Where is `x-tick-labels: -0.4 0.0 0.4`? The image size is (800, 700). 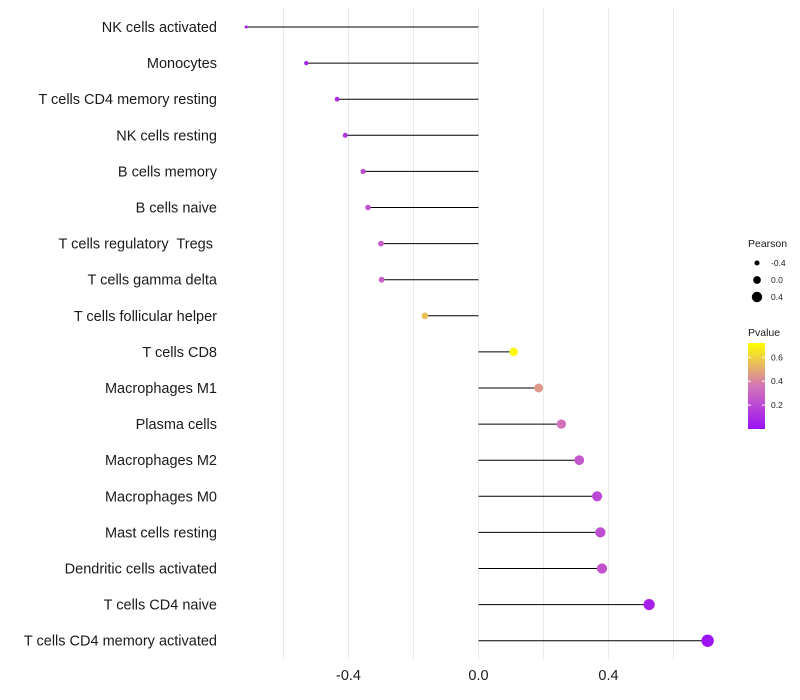 x-tick-labels: -0.4 0.0 0.4 is located at coordinates (477, 676).